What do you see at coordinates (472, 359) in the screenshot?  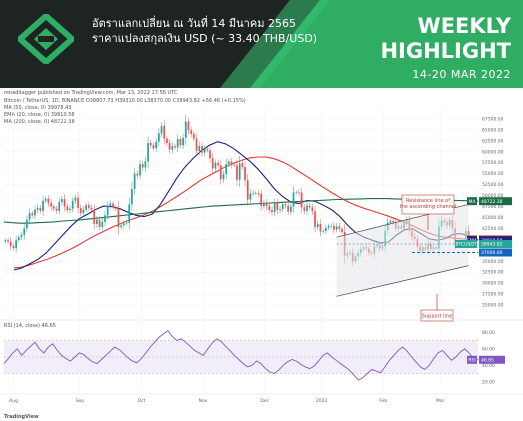 I see `rsi-tag-name-bg` at bounding box center [472, 359].